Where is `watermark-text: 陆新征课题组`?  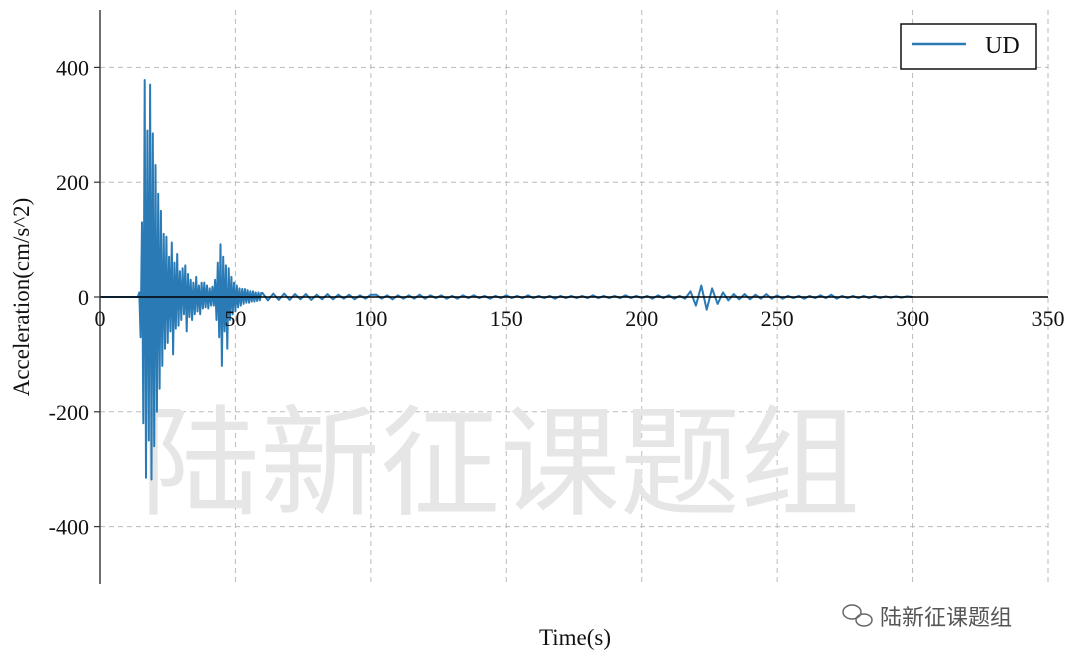
watermark-text: 陆新征课题组 is located at coordinates (500, 464).